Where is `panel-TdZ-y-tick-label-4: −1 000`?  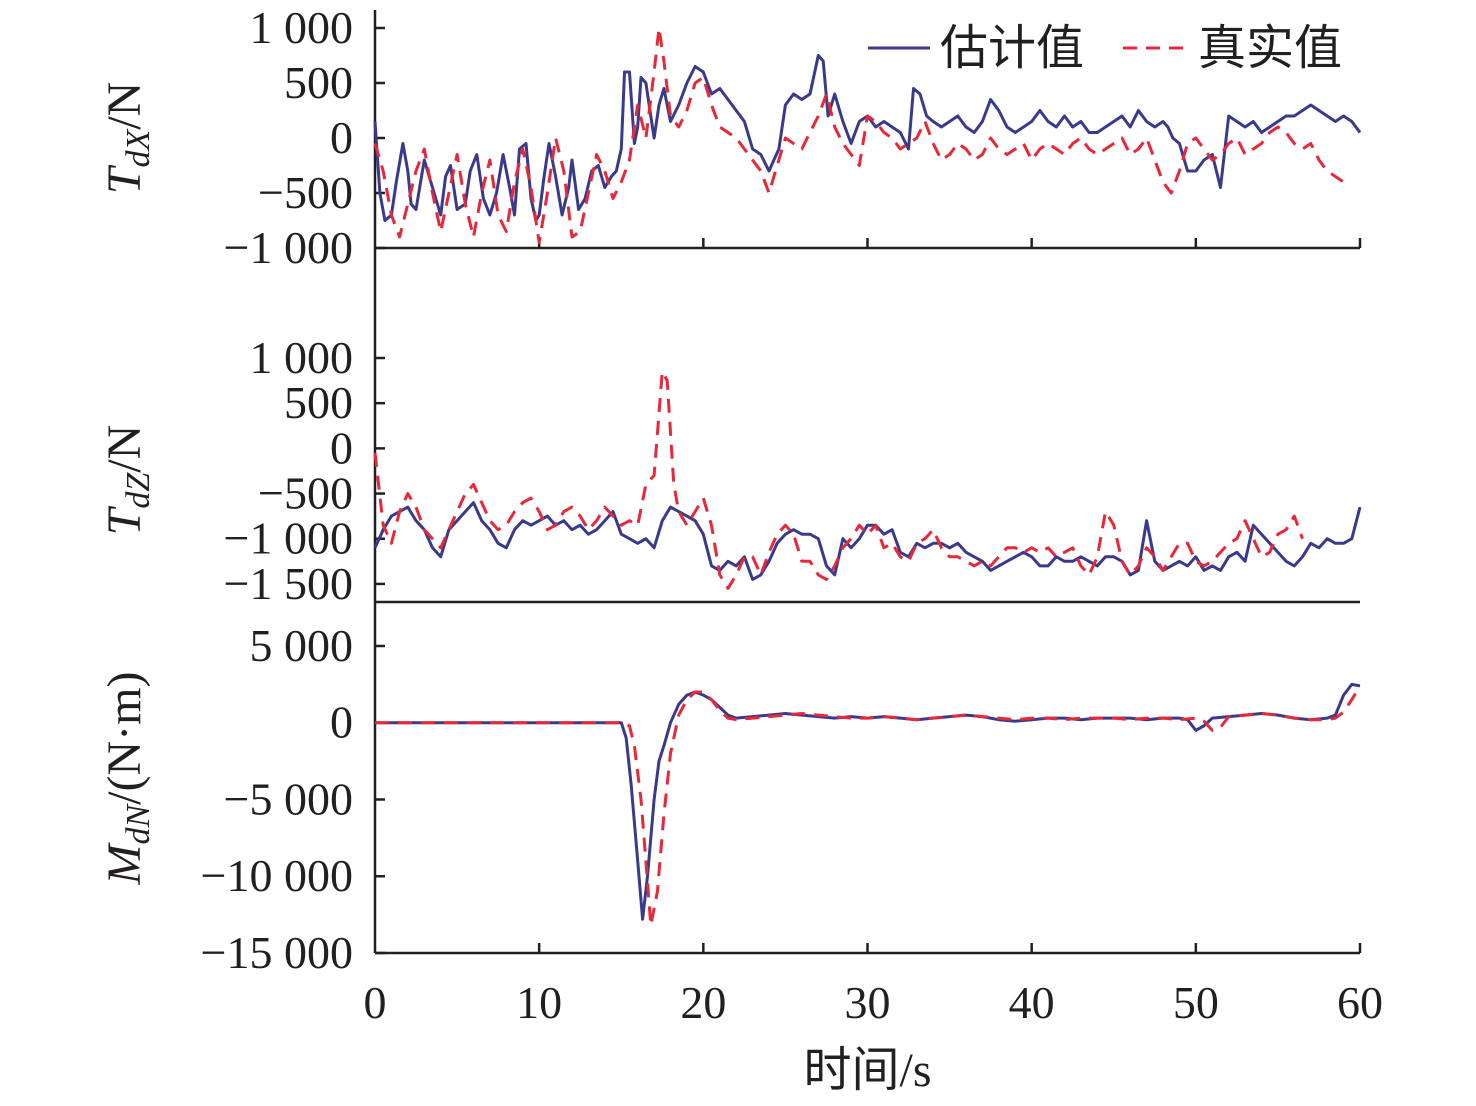
panel-TdZ-y-tick-label-4: −1 000 is located at coordinates (288, 538).